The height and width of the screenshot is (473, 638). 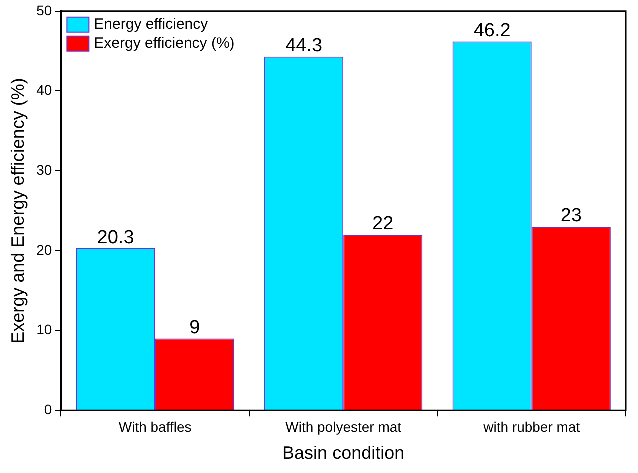 What do you see at coordinates (343, 453) in the screenshot?
I see `x-axis-title: Basin condition` at bounding box center [343, 453].